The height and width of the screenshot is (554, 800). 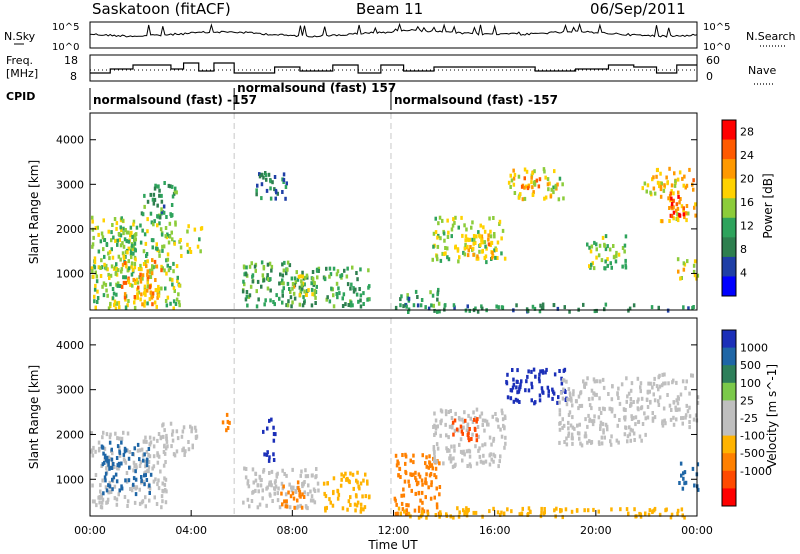 What do you see at coordinates (191, 530) in the screenshot?
I see `x-tick-label: 04:00` at bounding box center [191, 530].